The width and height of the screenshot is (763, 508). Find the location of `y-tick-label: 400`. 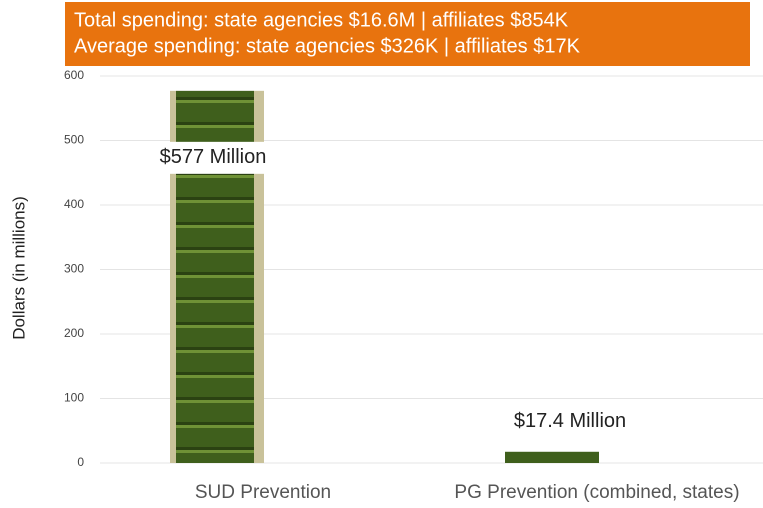

y-tick-label: 400 is located at coordinates (74, 204).